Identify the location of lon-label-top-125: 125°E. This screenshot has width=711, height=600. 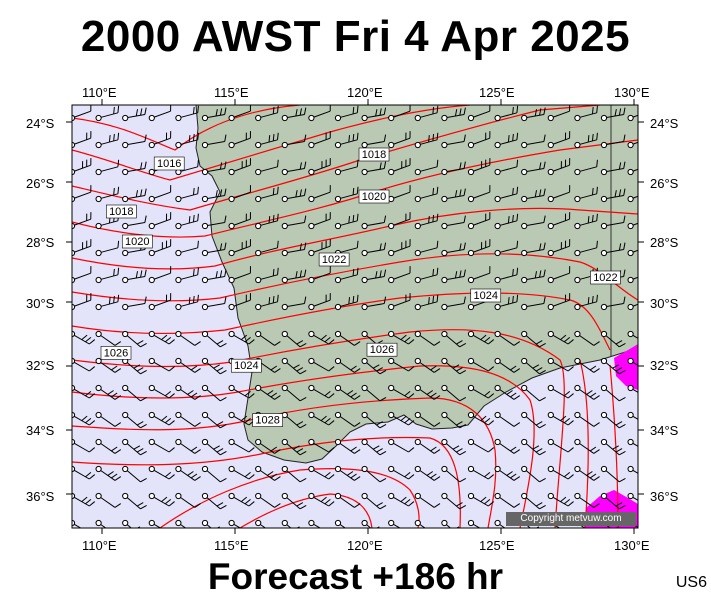
(497, 92).